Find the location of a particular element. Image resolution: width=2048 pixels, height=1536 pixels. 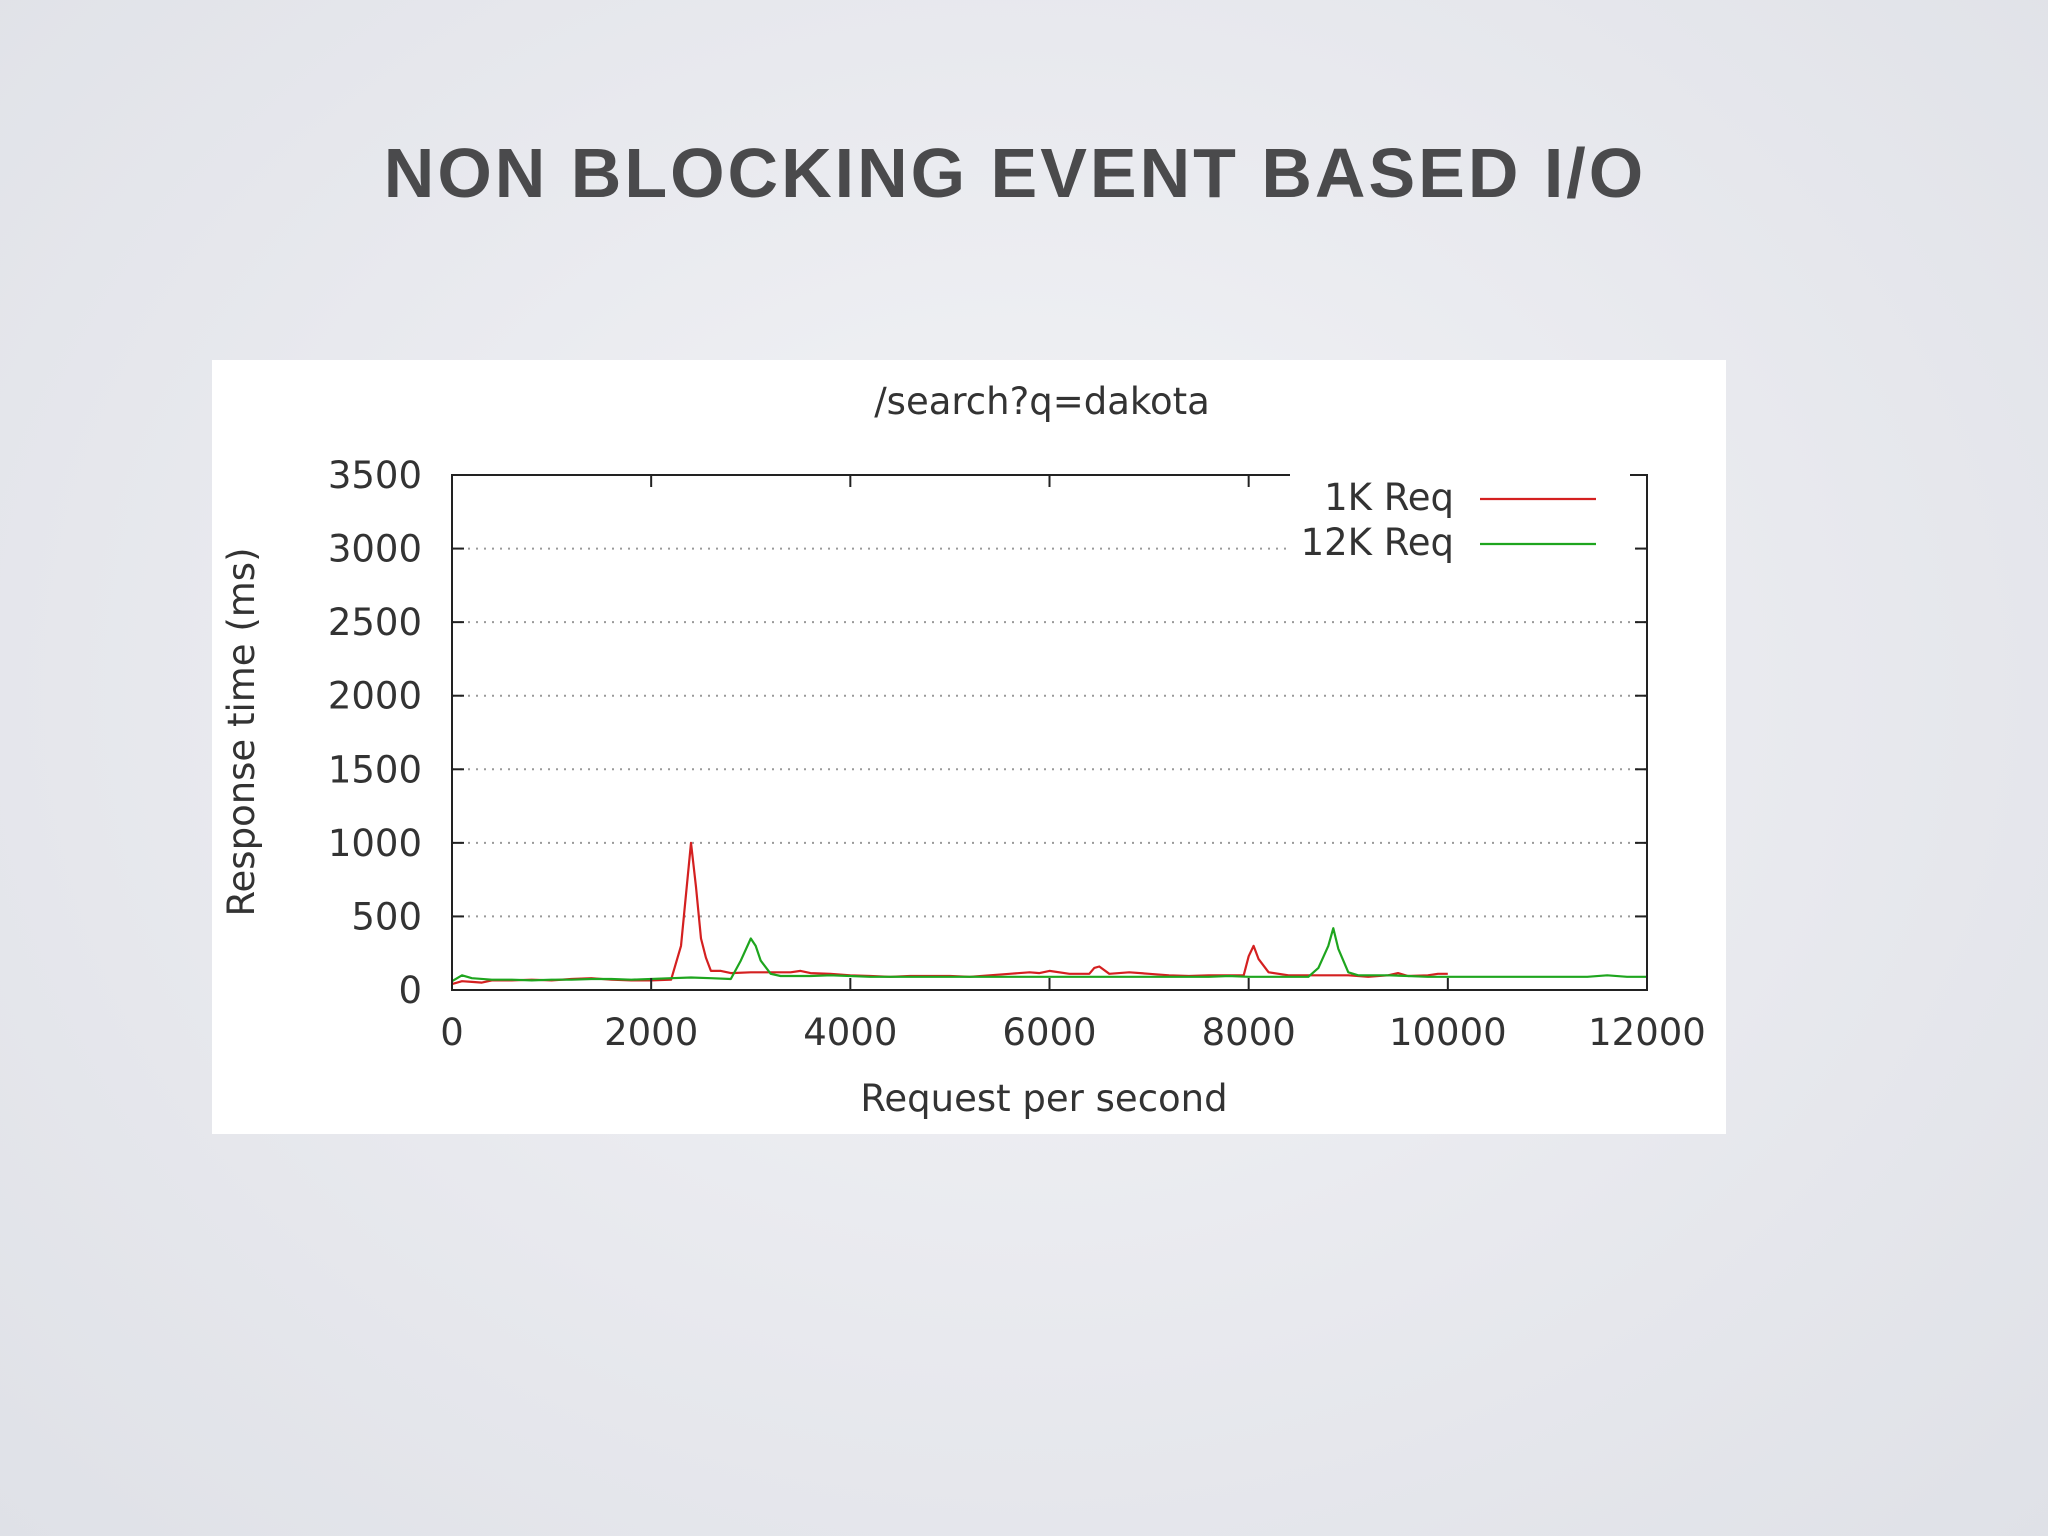

legend-label: 12K Req is located at coordinates (1377, 542).